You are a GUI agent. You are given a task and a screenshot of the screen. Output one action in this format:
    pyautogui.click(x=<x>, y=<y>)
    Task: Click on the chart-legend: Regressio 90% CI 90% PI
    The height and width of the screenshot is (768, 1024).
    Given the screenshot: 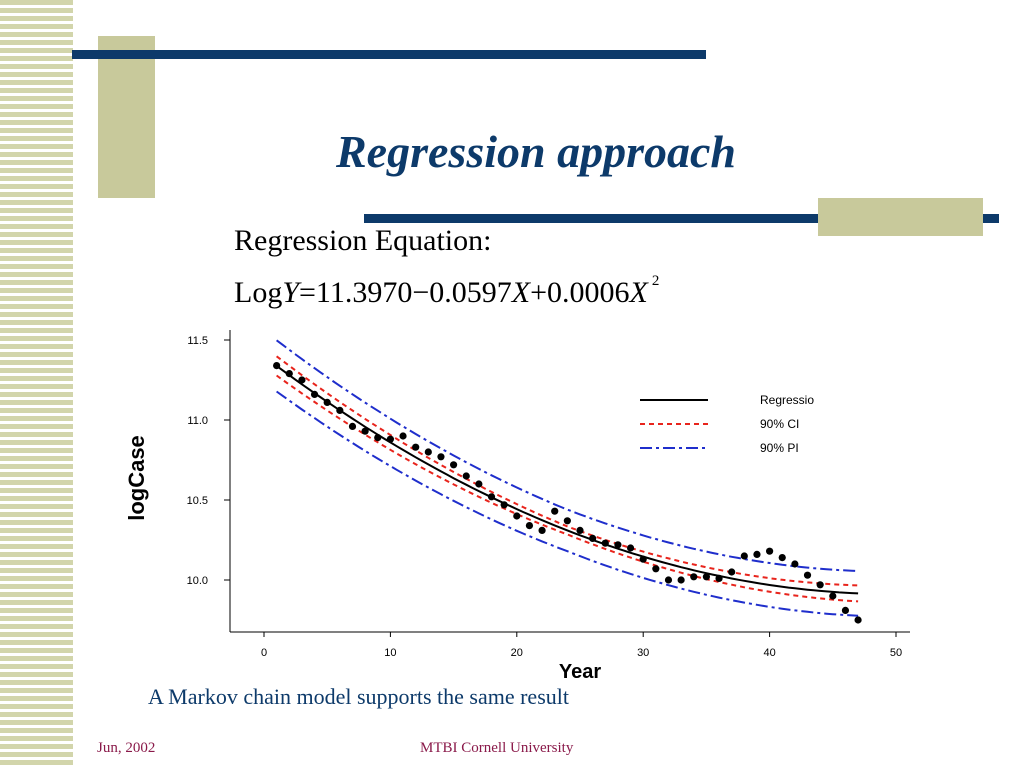 What is the action you would take?
    pyautogui.click(x=727, y=424)
    